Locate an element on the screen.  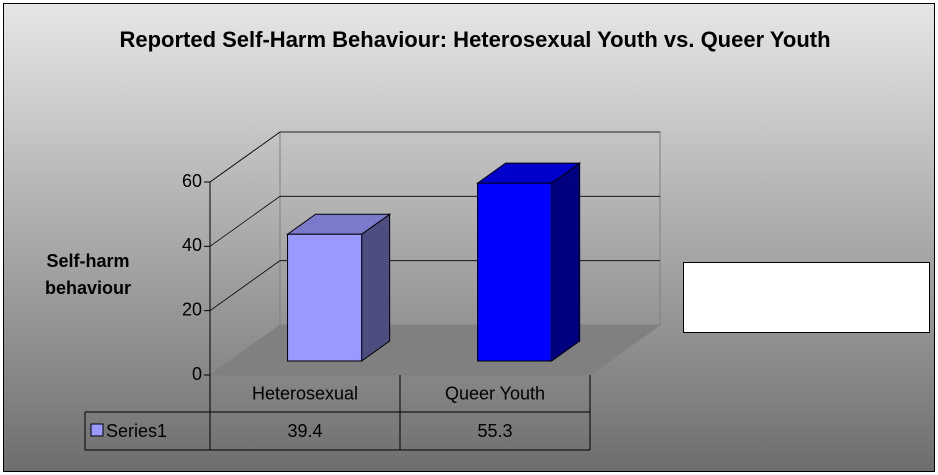
legend-box is located at coordinates (806, 297).